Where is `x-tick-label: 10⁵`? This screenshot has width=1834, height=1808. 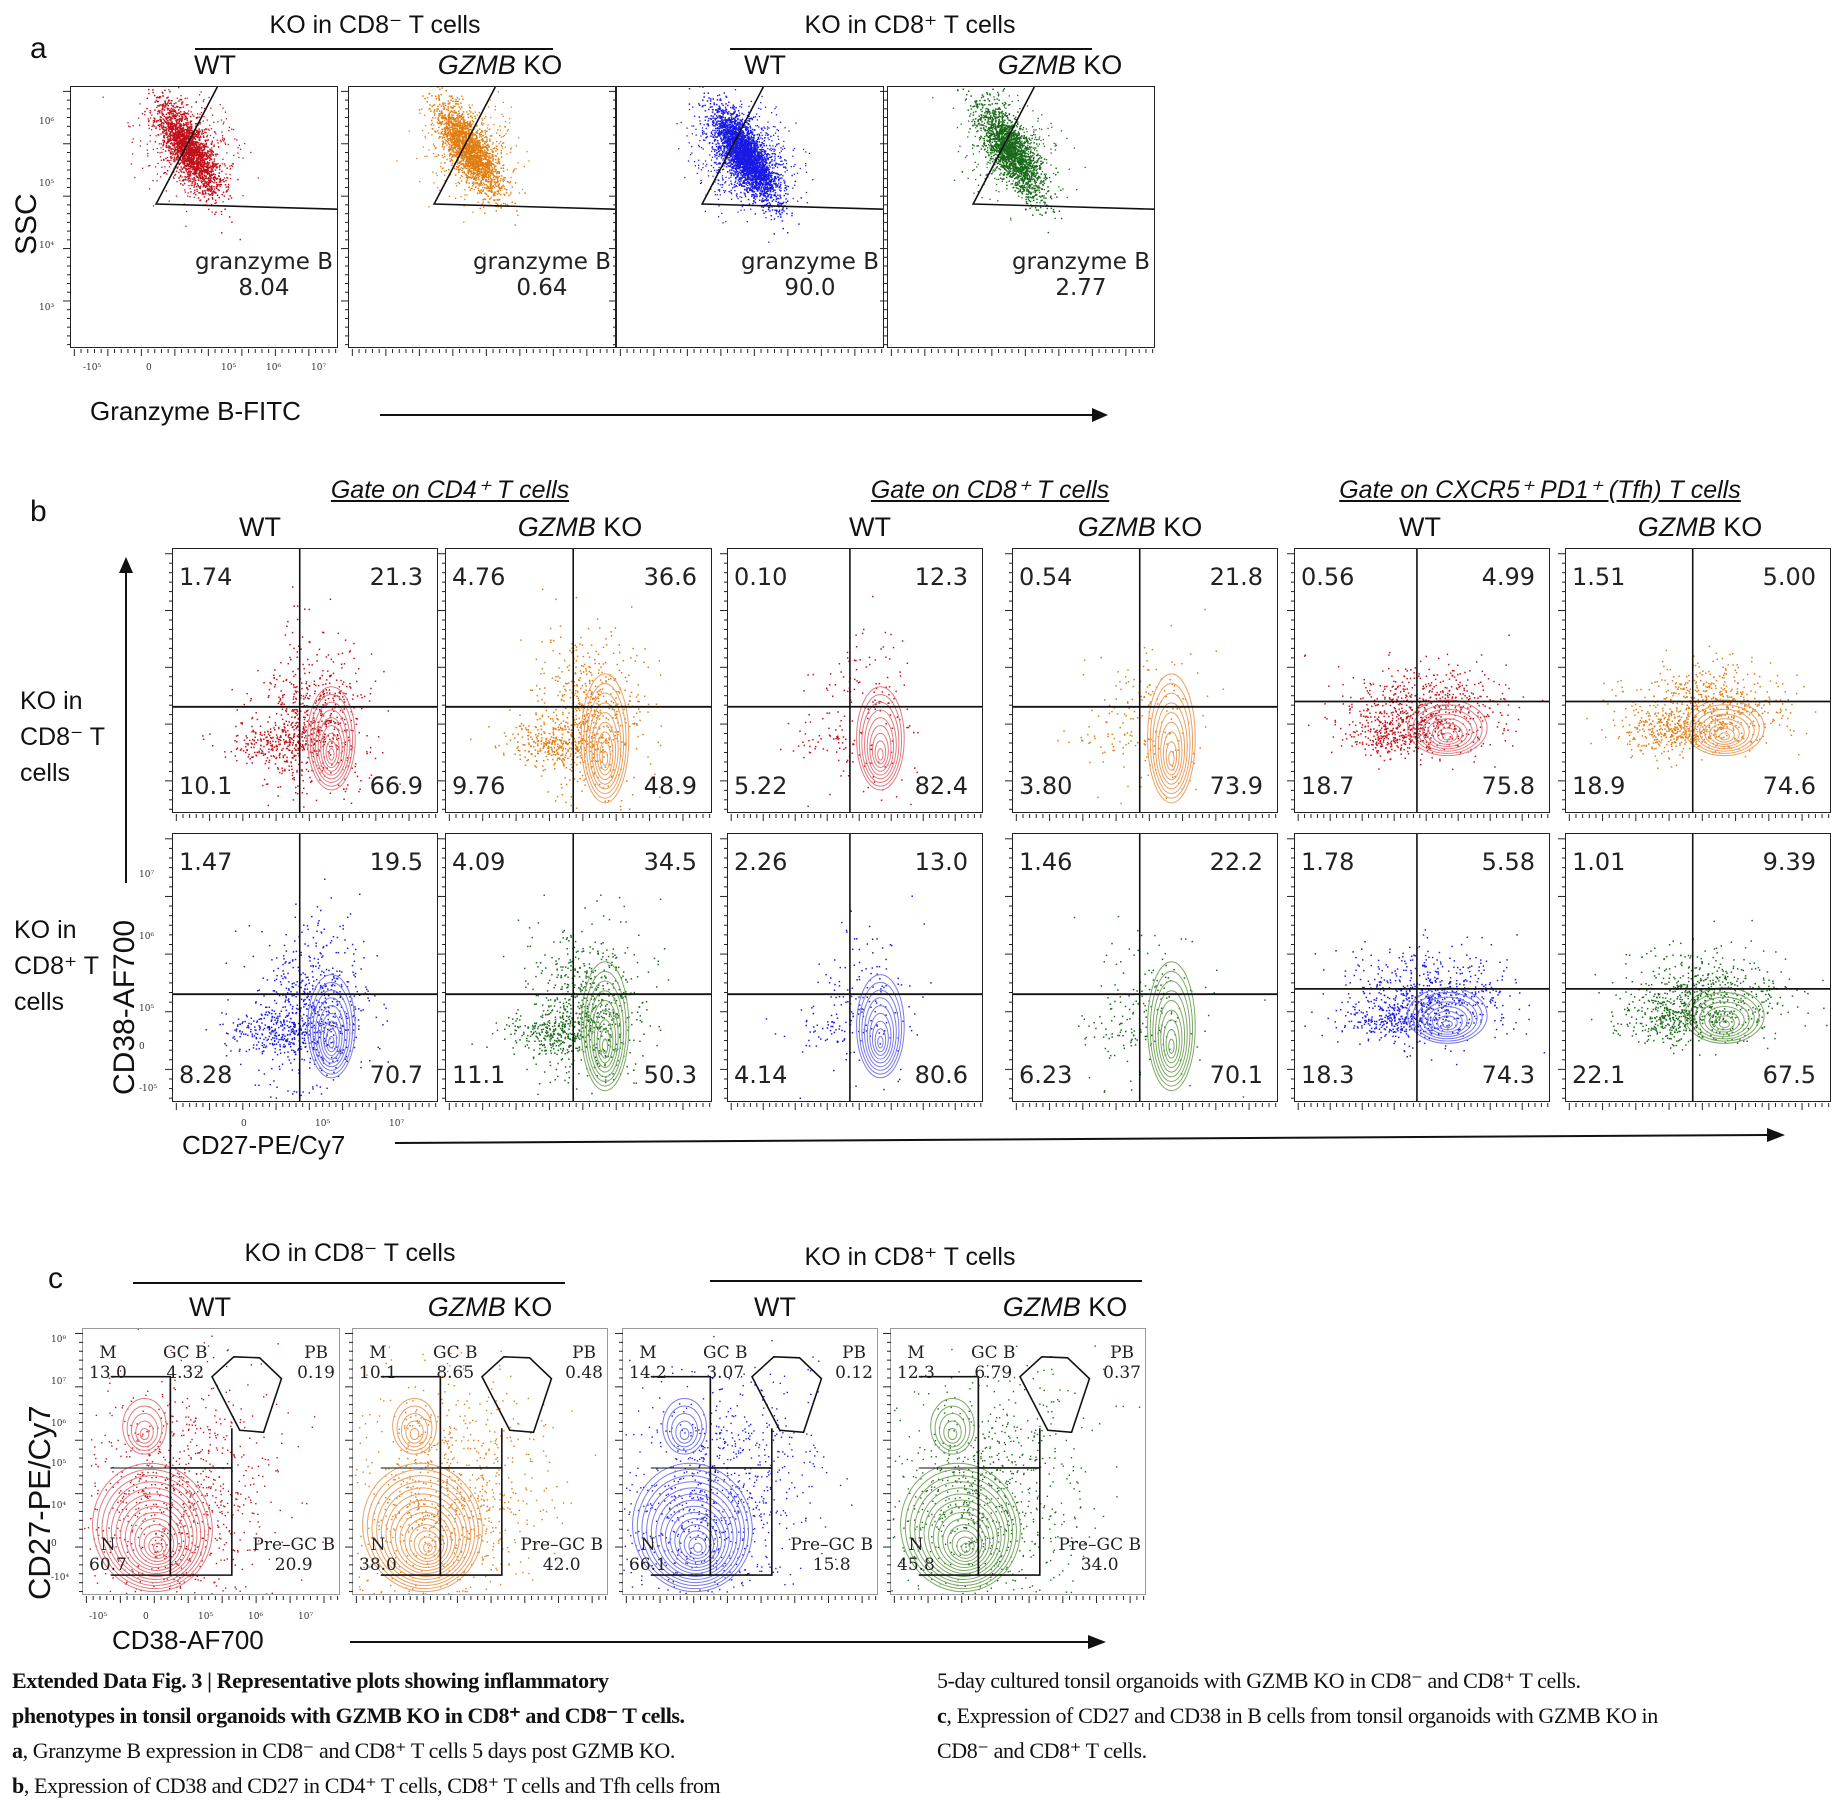
x-tick-label: 10⁵ is located at coordinates (322, 1124).